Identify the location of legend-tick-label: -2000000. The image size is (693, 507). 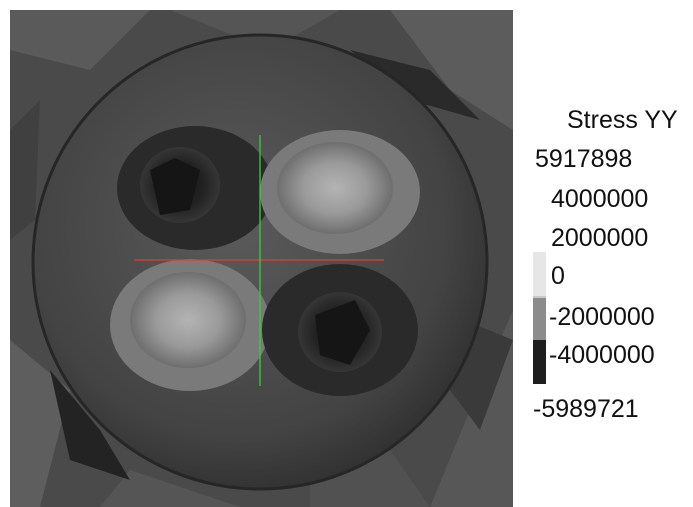
(602, 317).